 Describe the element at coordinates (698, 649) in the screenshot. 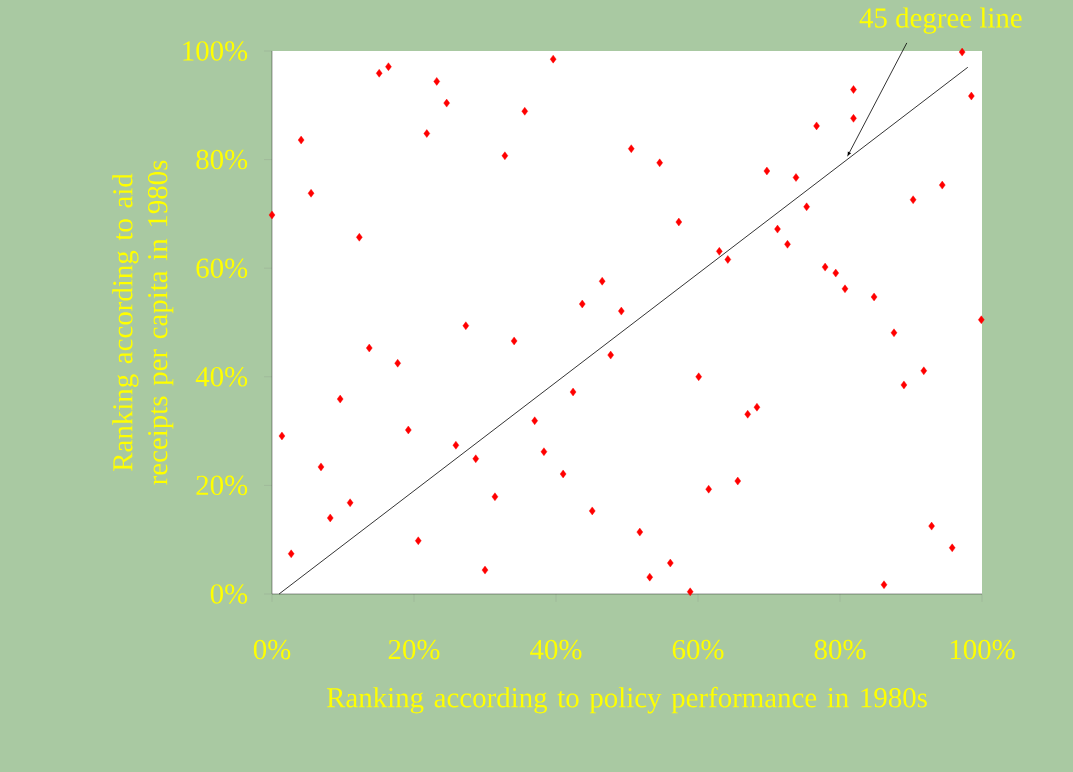

I see `x-tick-label: 60%` at that location.